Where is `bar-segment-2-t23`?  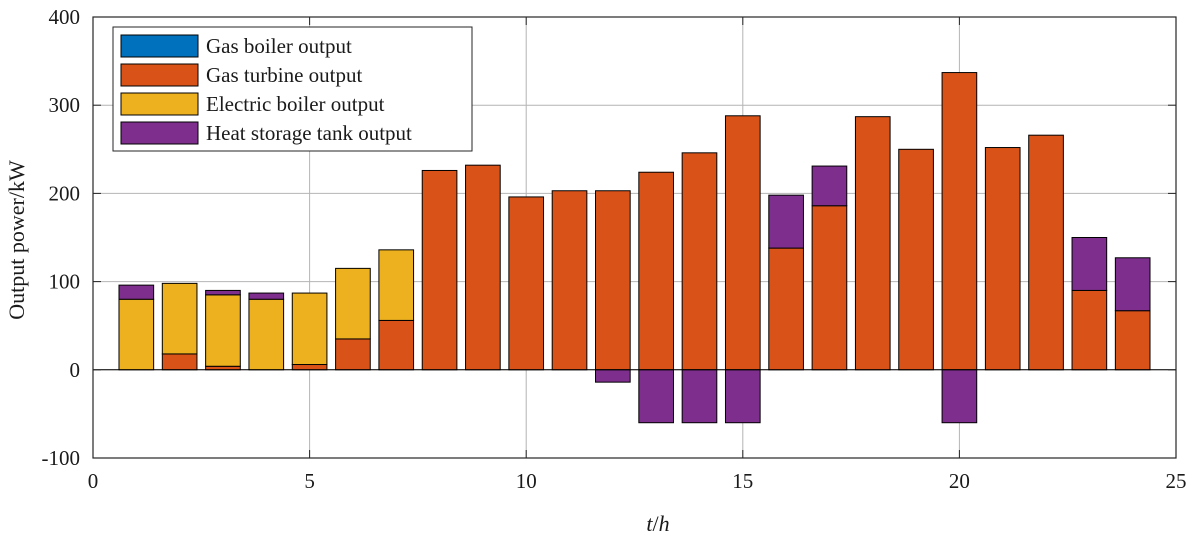
bar-segment-2-t23 is located at coordinates (1089, 330).